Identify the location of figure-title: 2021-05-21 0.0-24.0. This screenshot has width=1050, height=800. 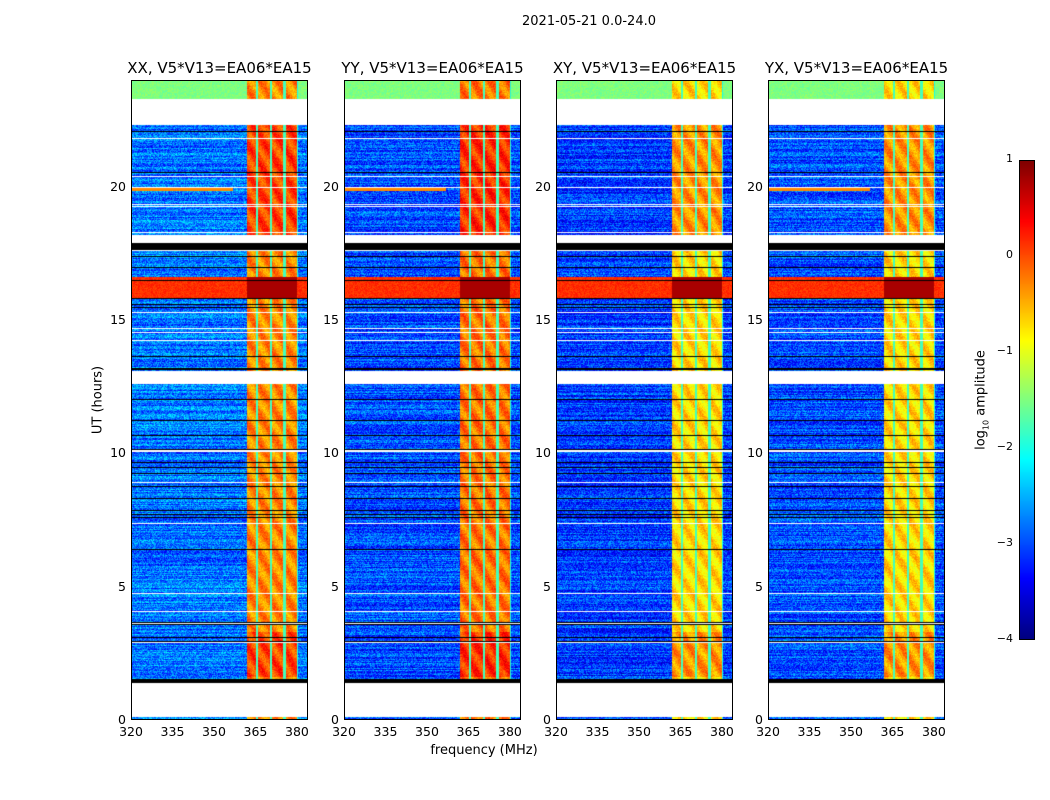
(589, 21).